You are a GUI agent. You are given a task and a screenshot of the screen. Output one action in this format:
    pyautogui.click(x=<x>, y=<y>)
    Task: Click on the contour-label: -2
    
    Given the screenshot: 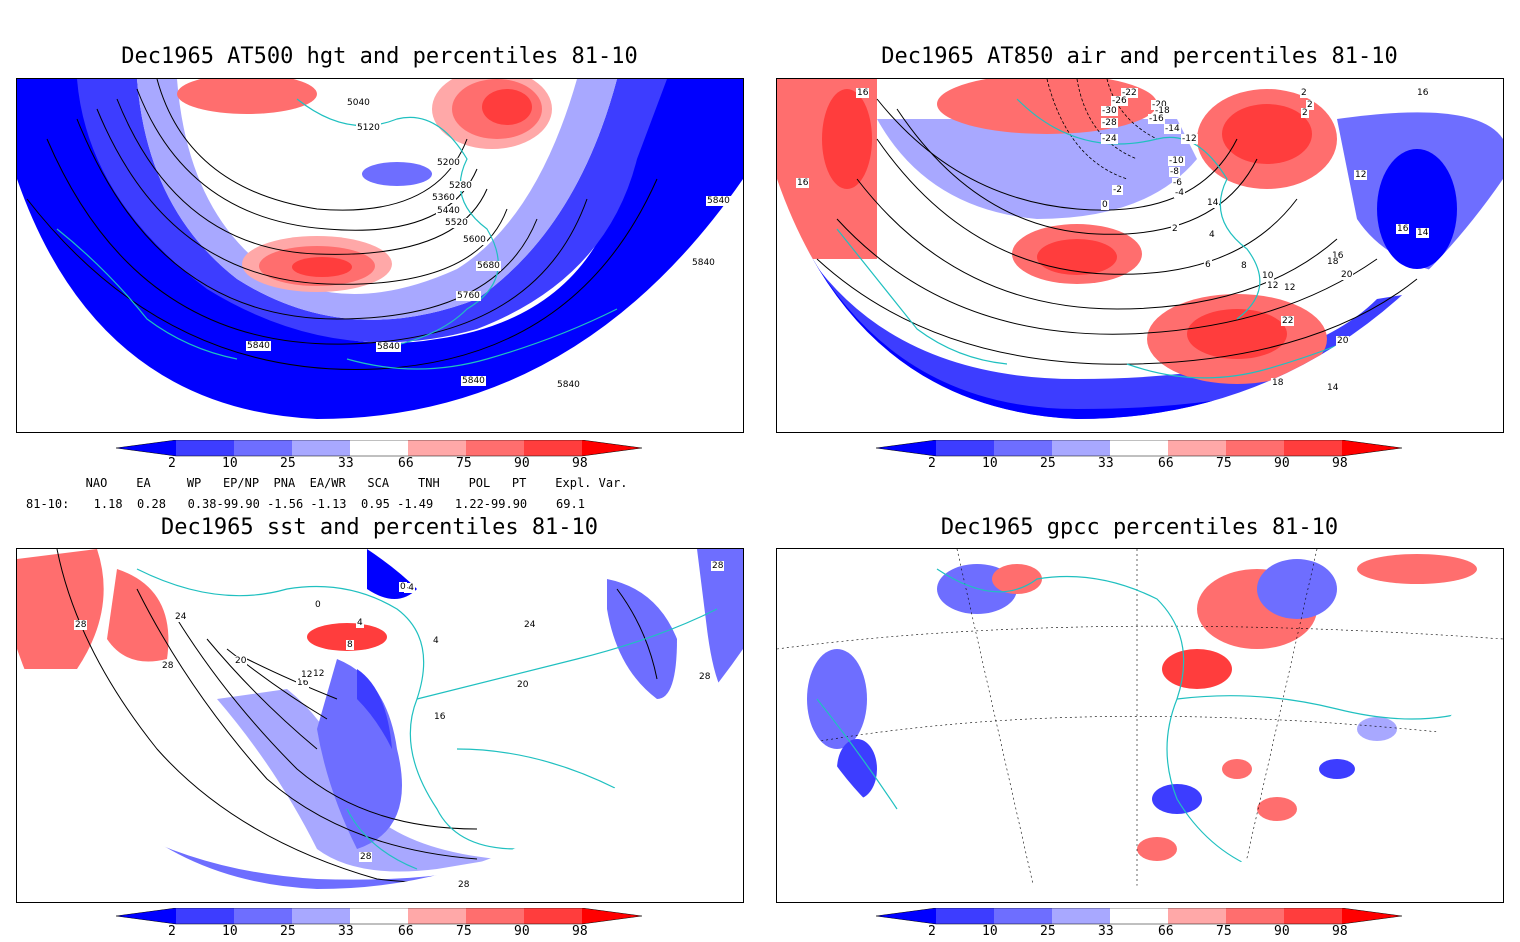 What is the action you would take?
    pyautogui.click(x=1117, y=190)
    